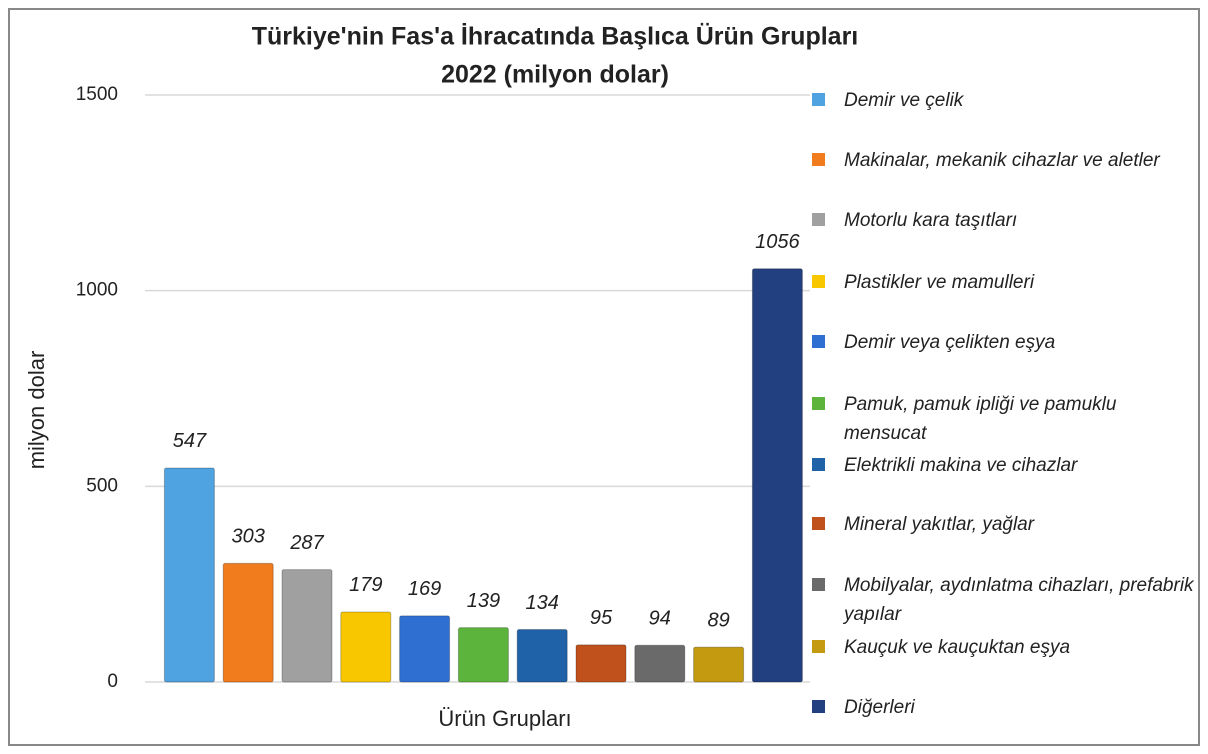  I want to click on legend-item: Elektrikli makina ve cihazlar, so click(1007, 465).